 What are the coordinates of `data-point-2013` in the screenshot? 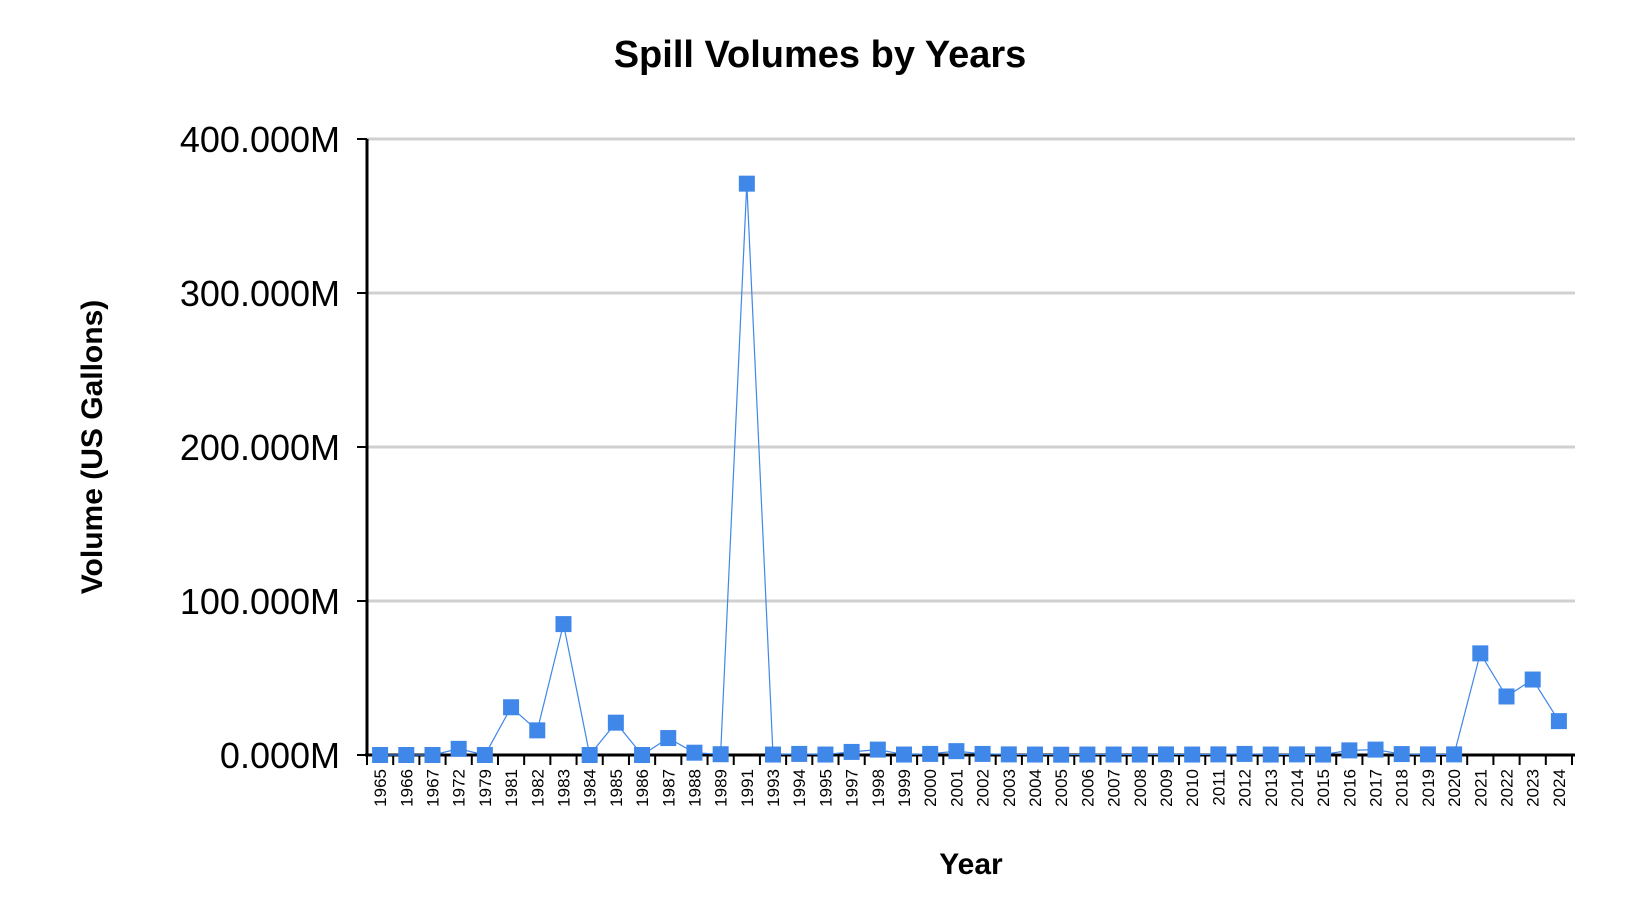 It's located at (1270, 754).